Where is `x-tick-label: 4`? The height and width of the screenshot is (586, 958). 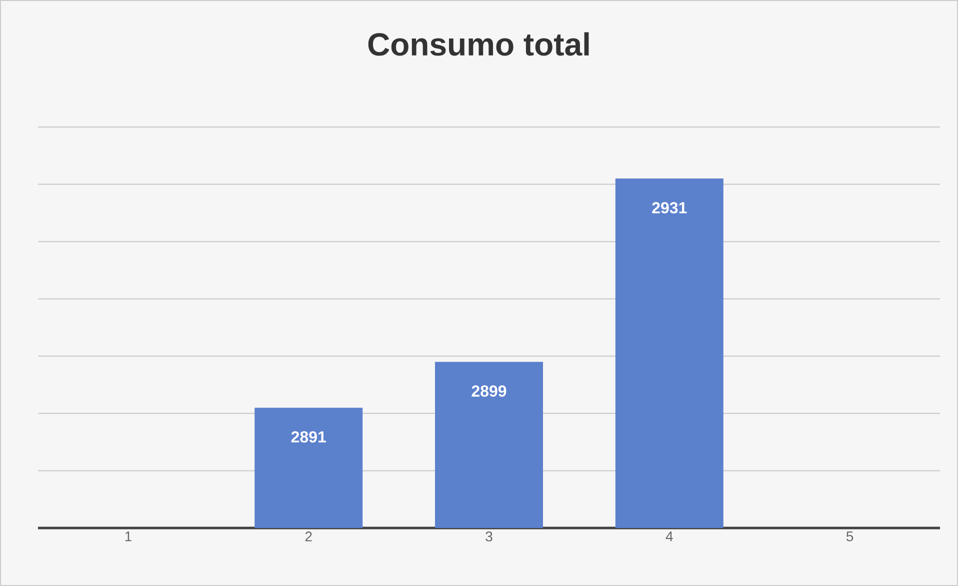 x-tick-label: 4 is located at coordinates (669, 537).